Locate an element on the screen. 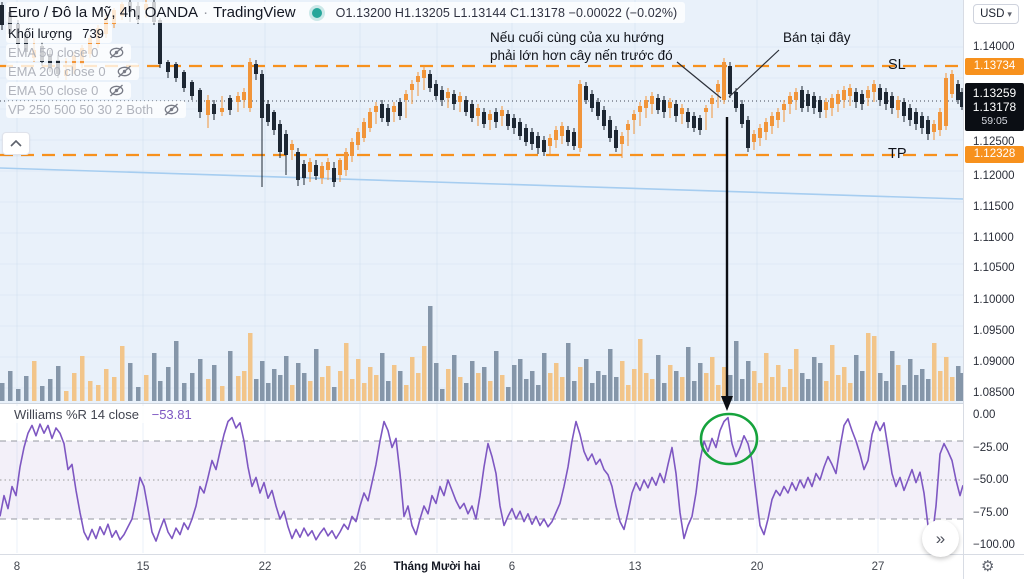  tp-label: TP is located at coordinates (897, 154).